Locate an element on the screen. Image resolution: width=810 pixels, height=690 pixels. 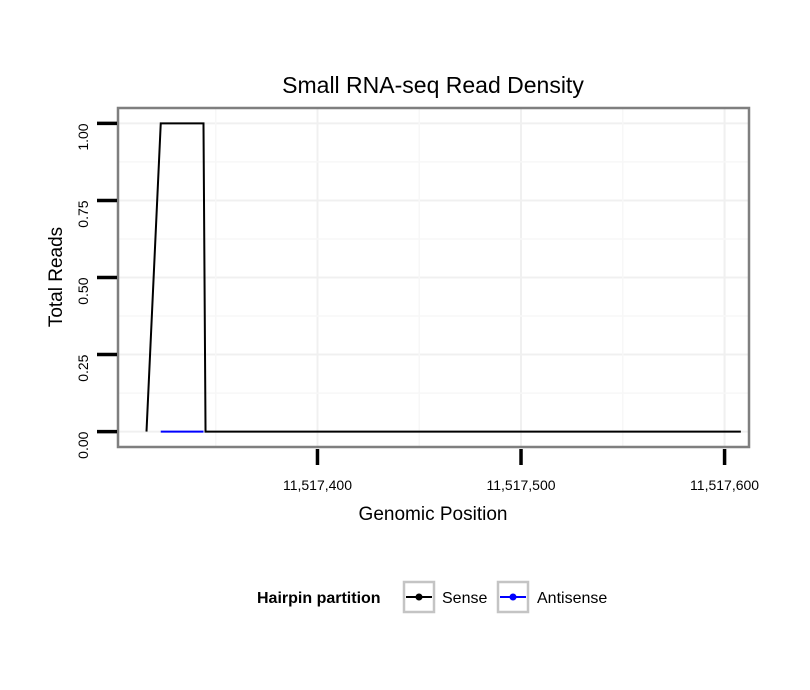
y-tick-label-0: 0.00 is located at coordinates (83, 444).